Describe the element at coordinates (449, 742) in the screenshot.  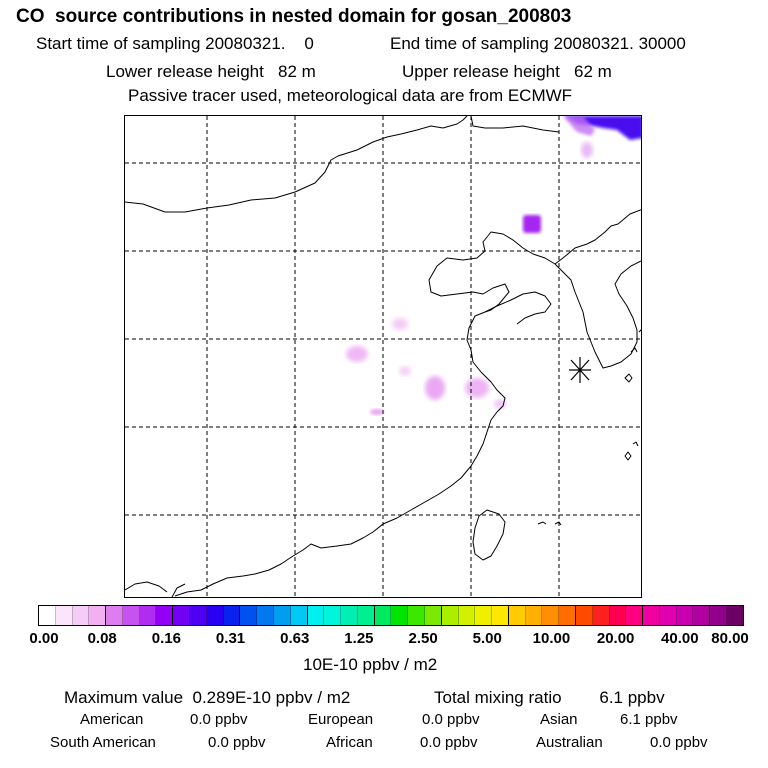
I see `region-african-value: 0.0 ppbv` at that location.